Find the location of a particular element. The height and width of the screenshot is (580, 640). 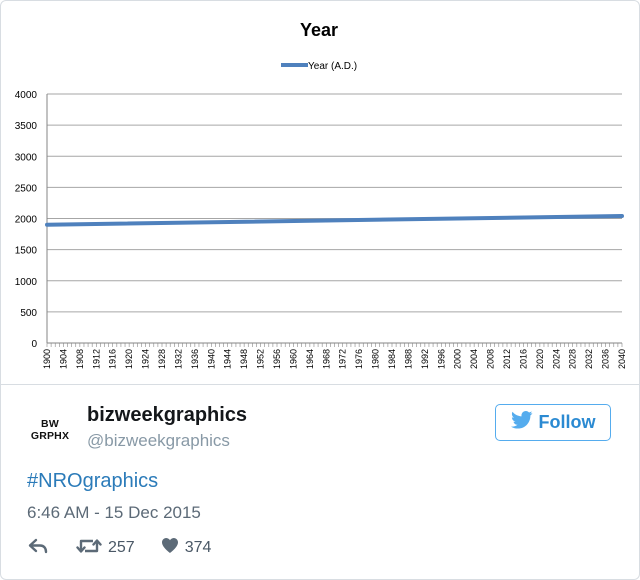

avatar: BW GRPHX is located at coordinates (50, 430).